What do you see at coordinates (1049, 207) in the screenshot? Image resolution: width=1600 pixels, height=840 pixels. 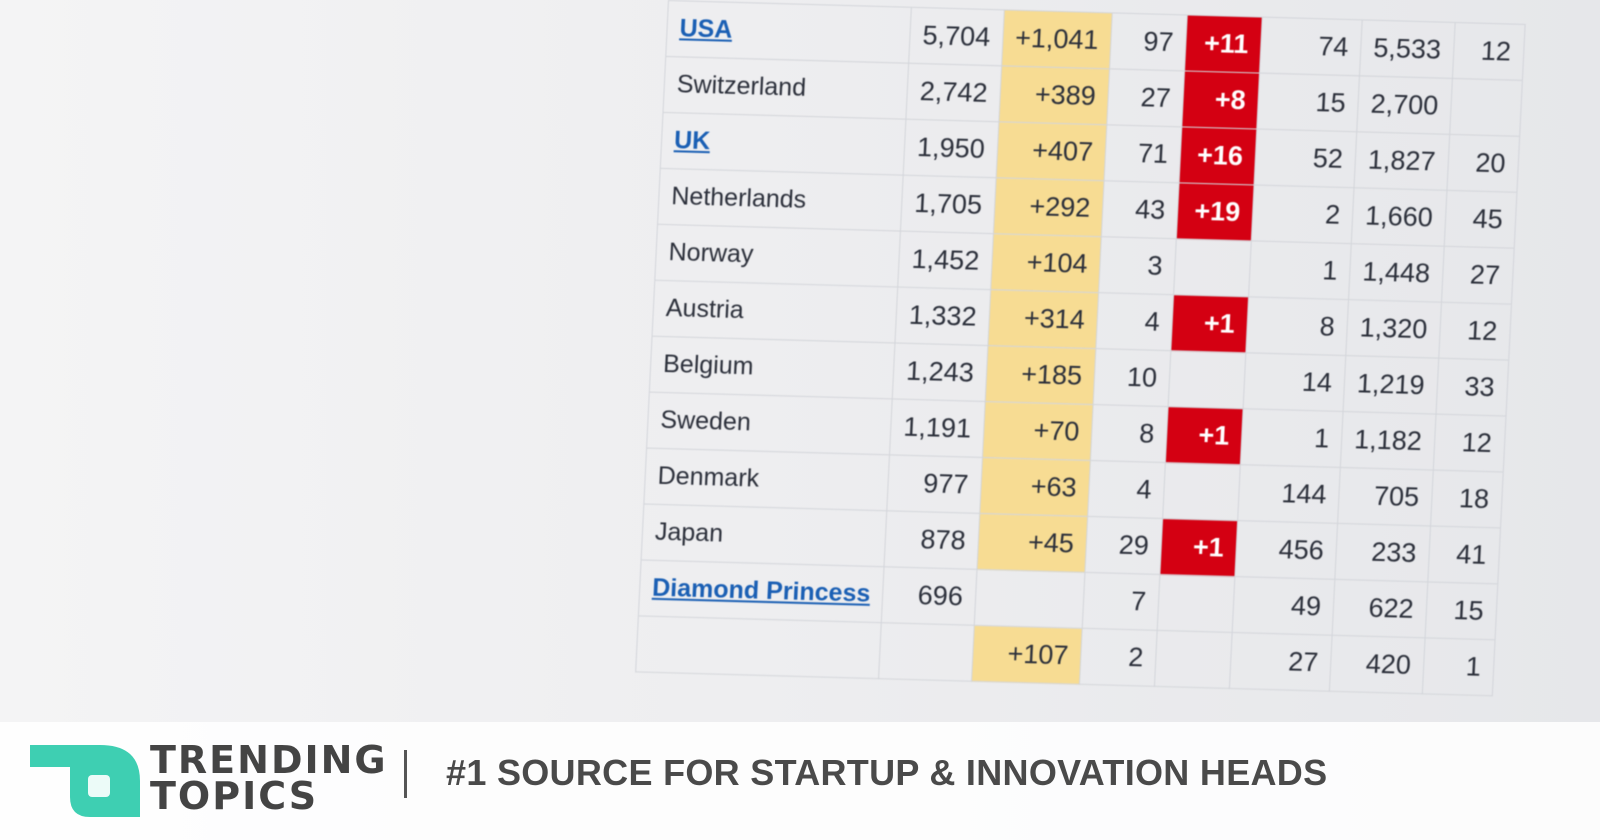 I see `cell-new: +292` at bounding box center [1049, 207].